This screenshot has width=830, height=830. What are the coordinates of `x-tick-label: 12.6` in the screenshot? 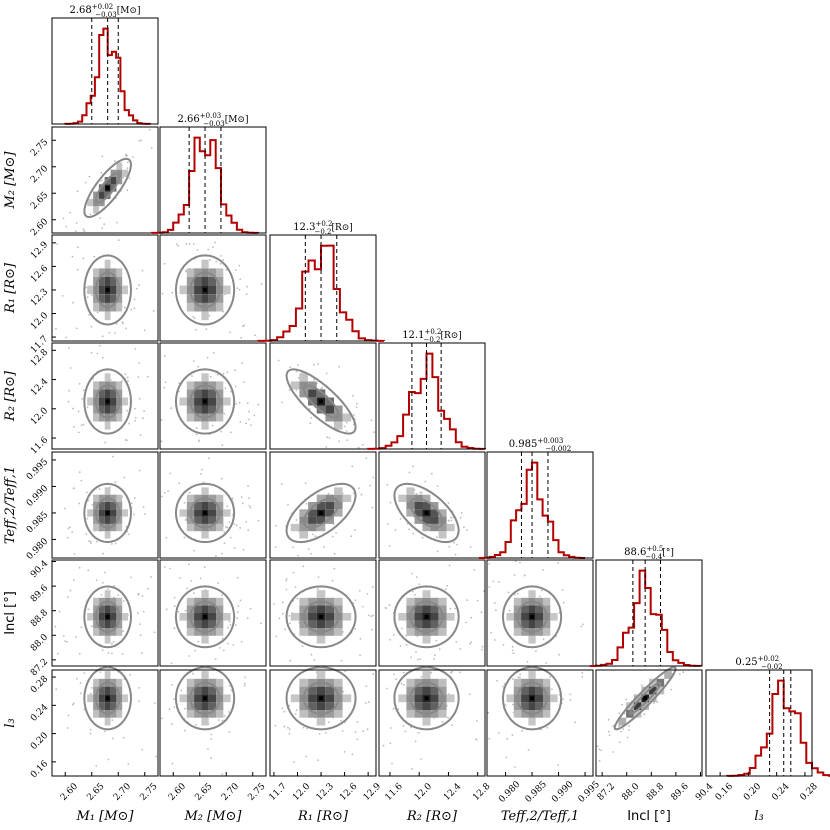 It's located at (348, 791).